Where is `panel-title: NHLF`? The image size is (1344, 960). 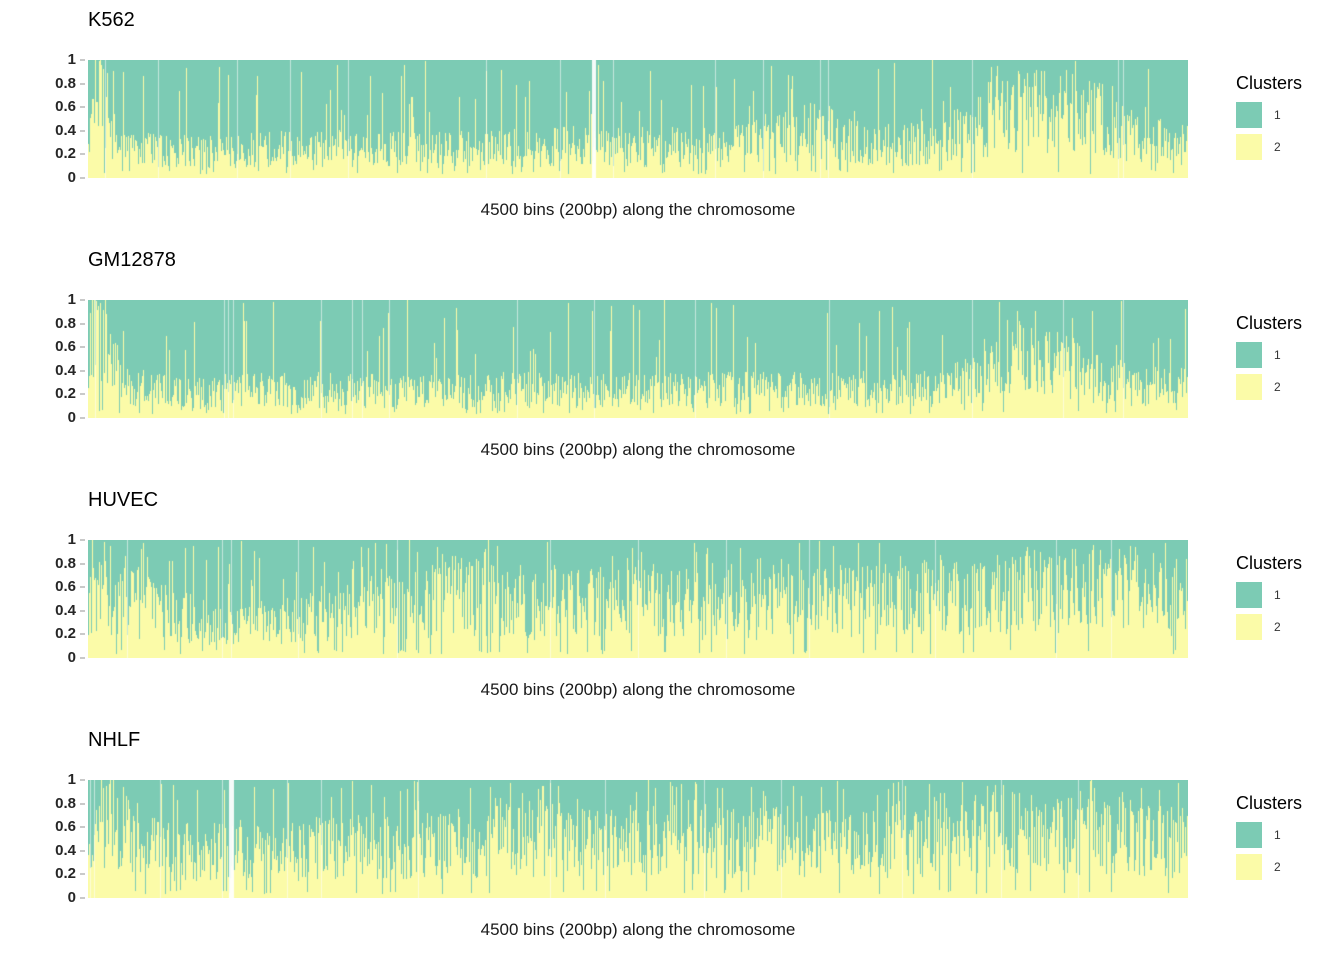
panel-title: NHLF is located at coordinates (114, 740).